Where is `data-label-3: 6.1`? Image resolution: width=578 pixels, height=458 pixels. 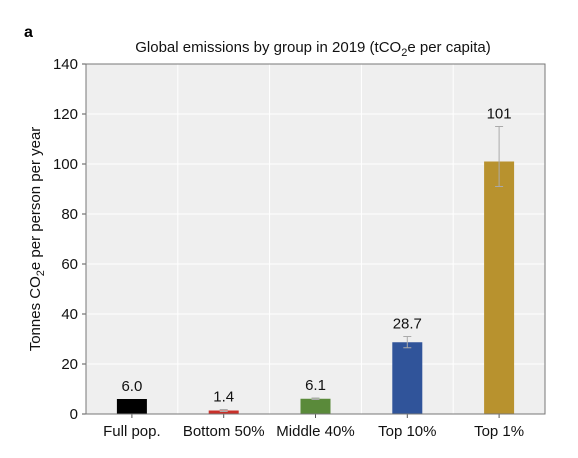 data-label-3: 6.1 is located at coordinates (315, 385).